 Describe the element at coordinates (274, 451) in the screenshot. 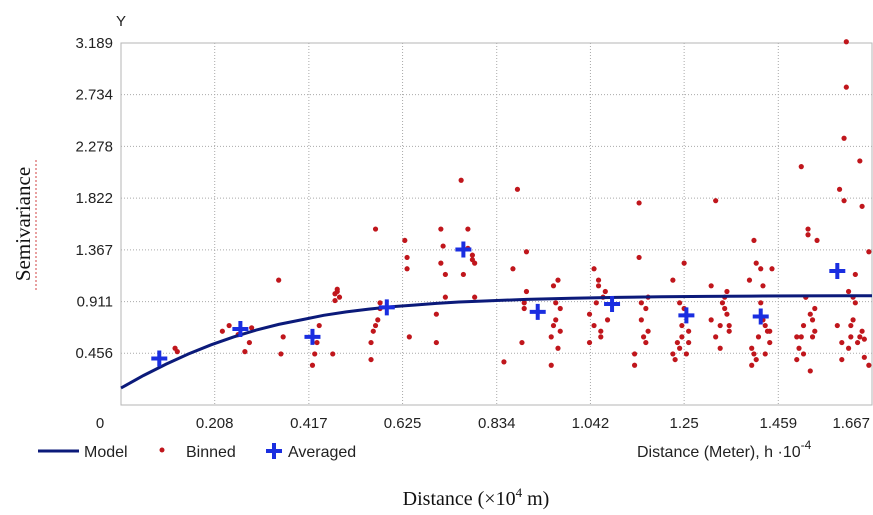

I see `legend-averaged-cross-icon` at that location.